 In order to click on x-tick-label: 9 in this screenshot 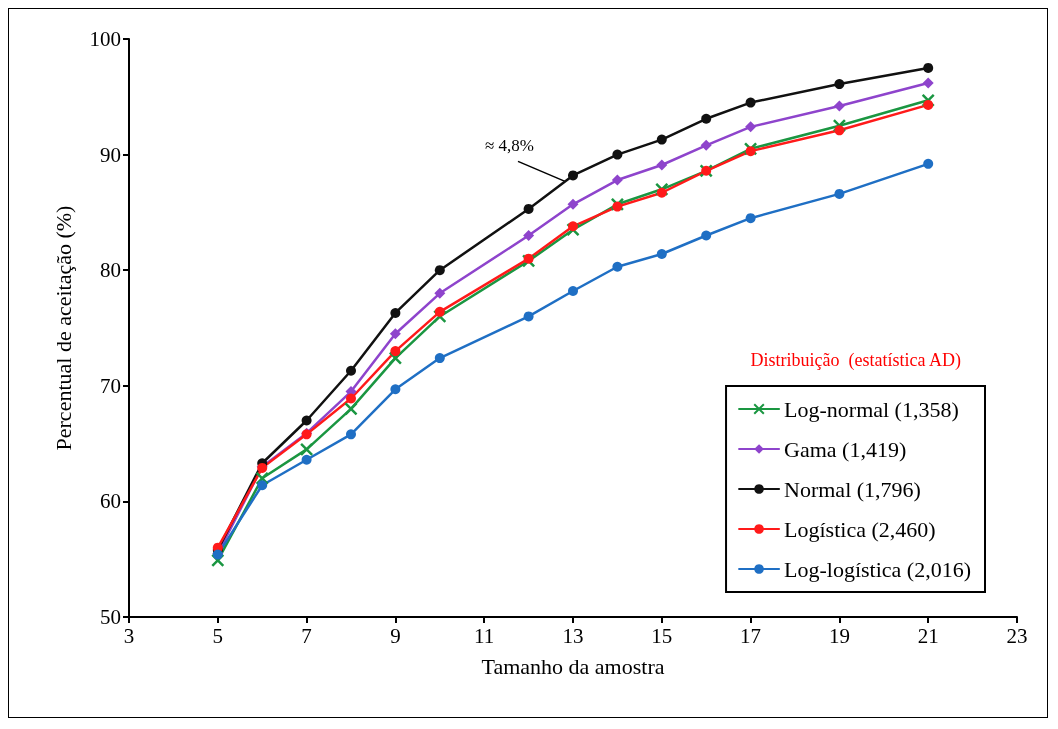, I will do `click(395, 635)`.